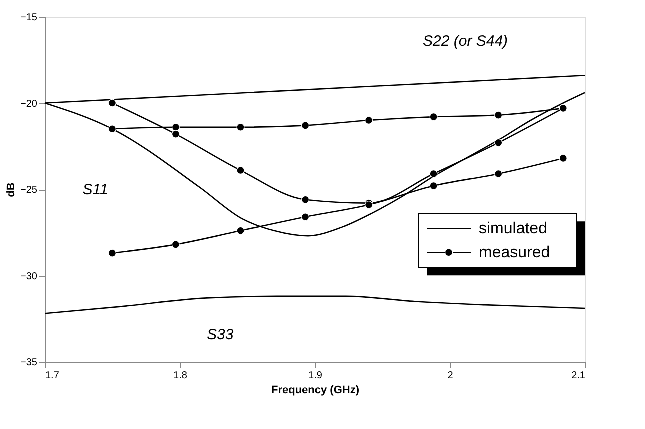  What do you see at coordinates (465, 41) in the screenshot?
I see `annotation: S22 (or S44)` at bounding box center [465, 41].